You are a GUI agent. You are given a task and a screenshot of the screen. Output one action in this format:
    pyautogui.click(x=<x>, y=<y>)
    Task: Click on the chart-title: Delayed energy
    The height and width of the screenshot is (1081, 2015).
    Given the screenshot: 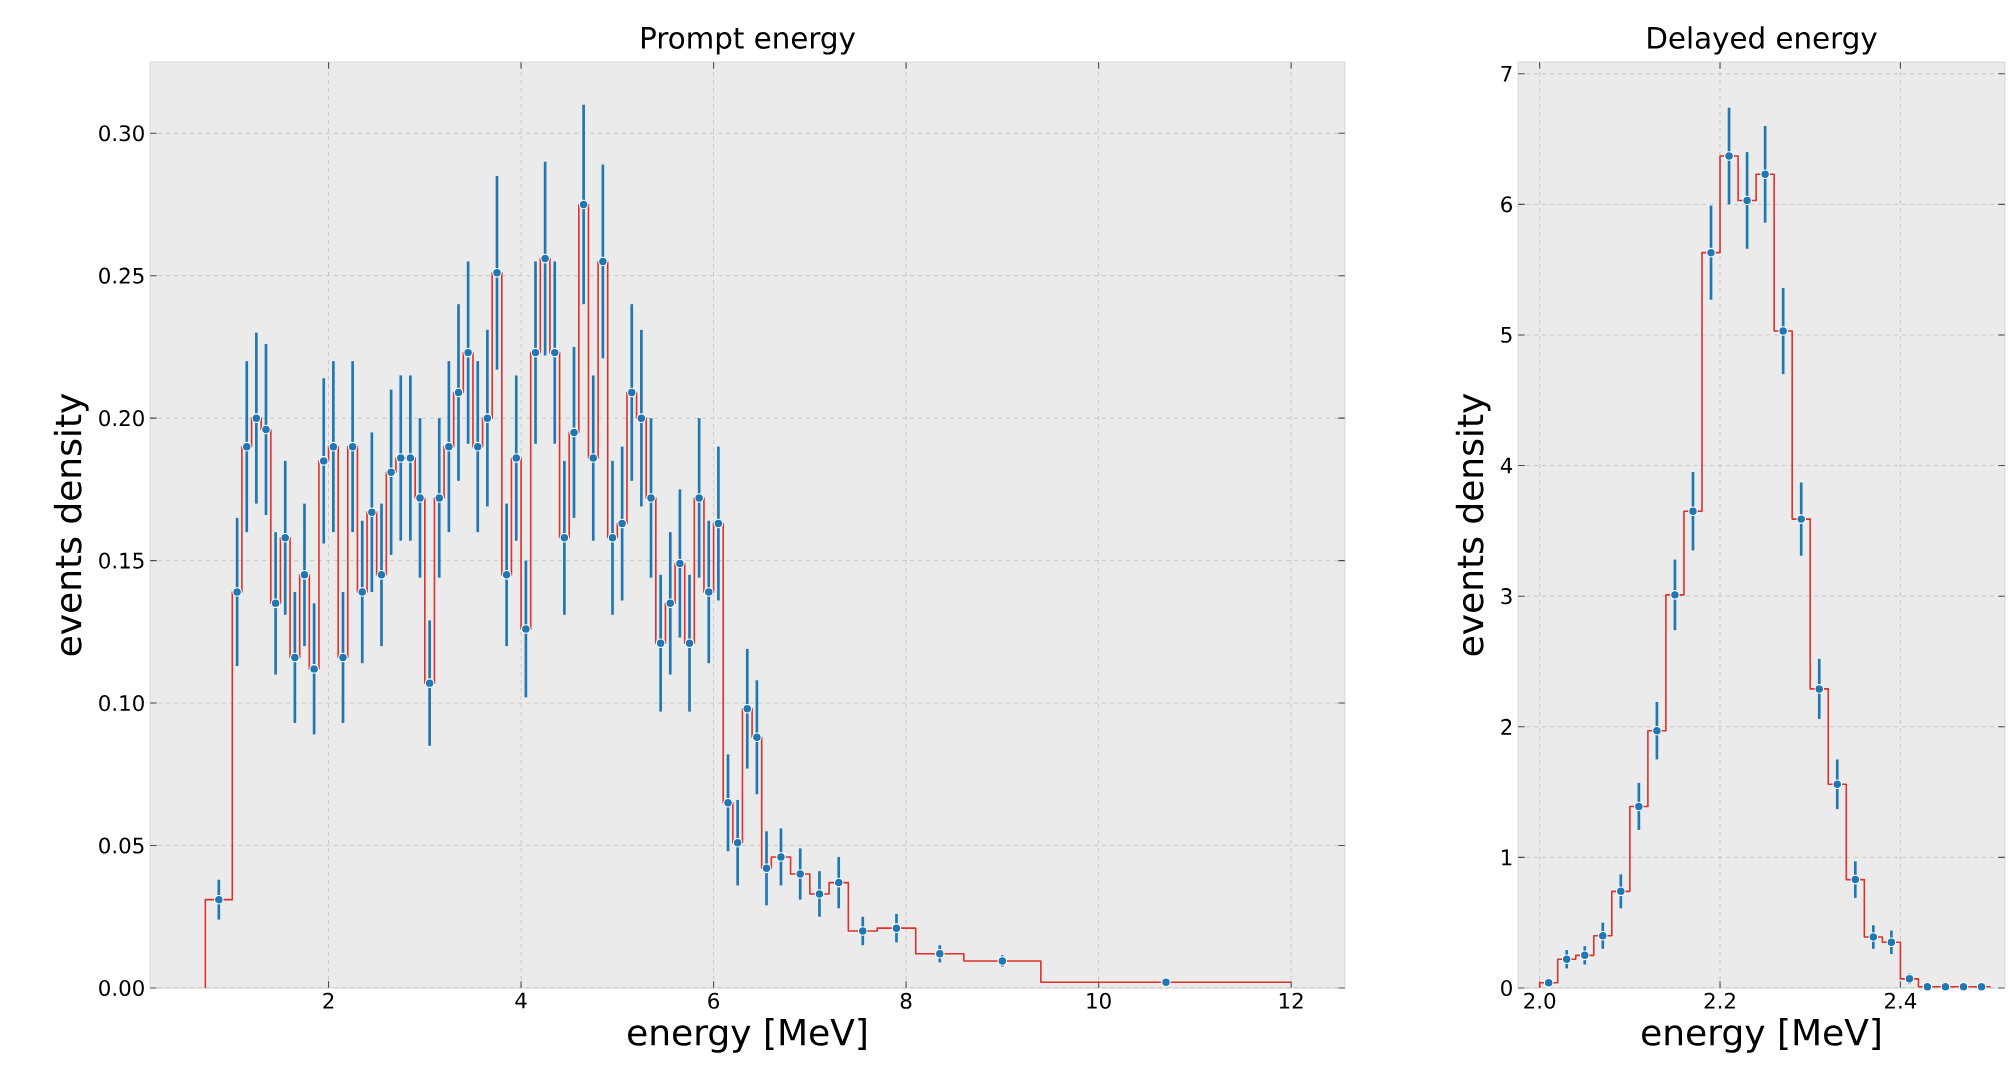 What is the action you would take?
    pyautogui.click(x=1762, y=40)
    